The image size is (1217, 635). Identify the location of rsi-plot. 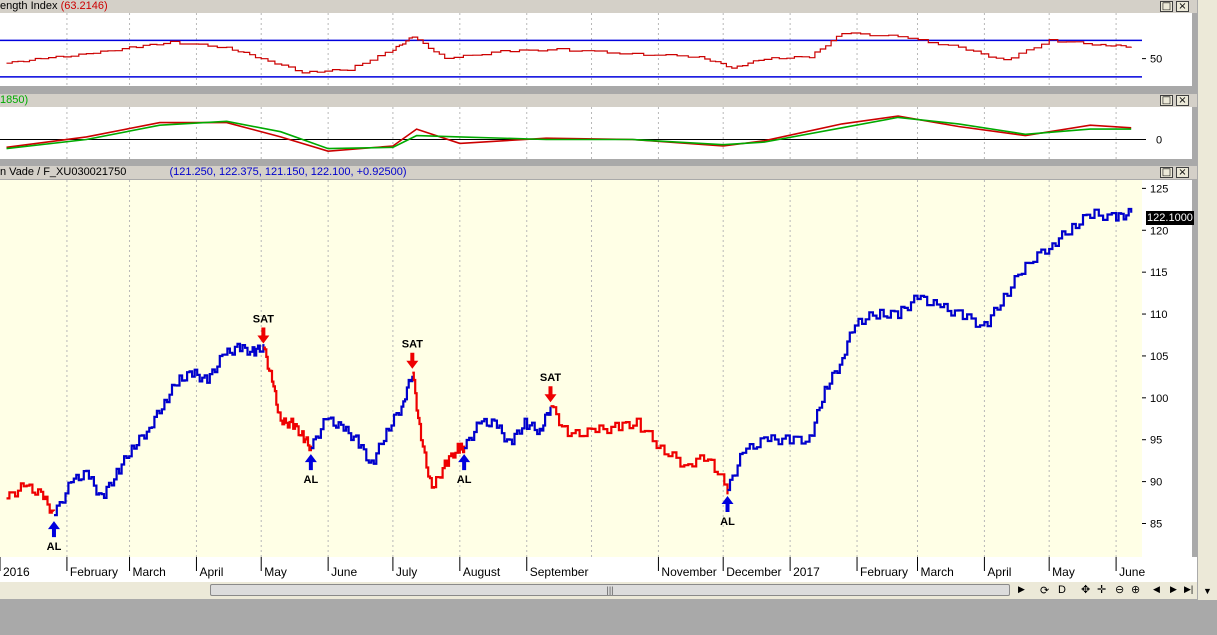
(571, 49).